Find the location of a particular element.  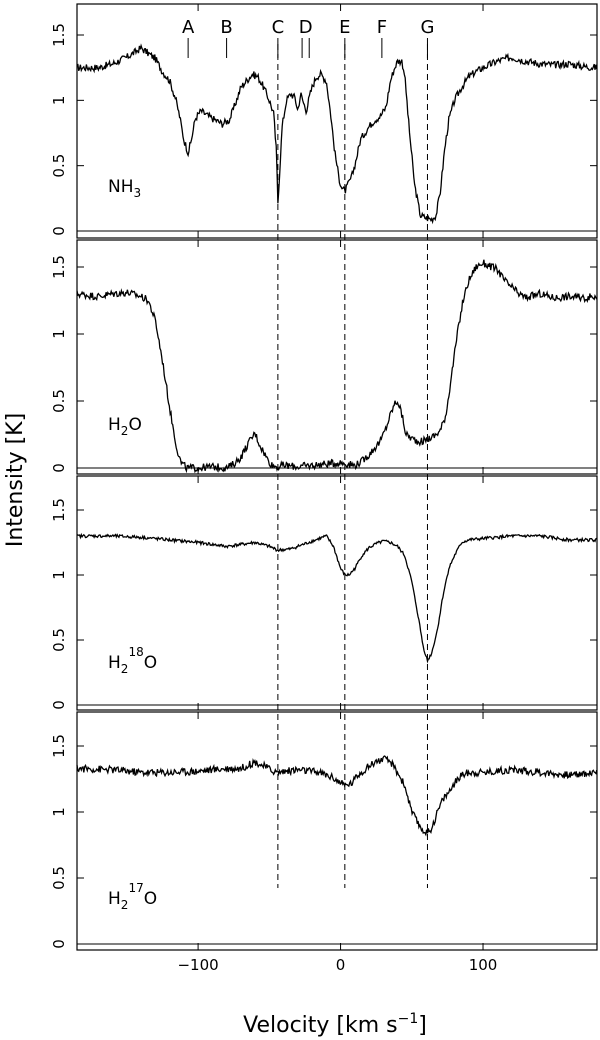

component-label: G is located at coordinates (427, 27).